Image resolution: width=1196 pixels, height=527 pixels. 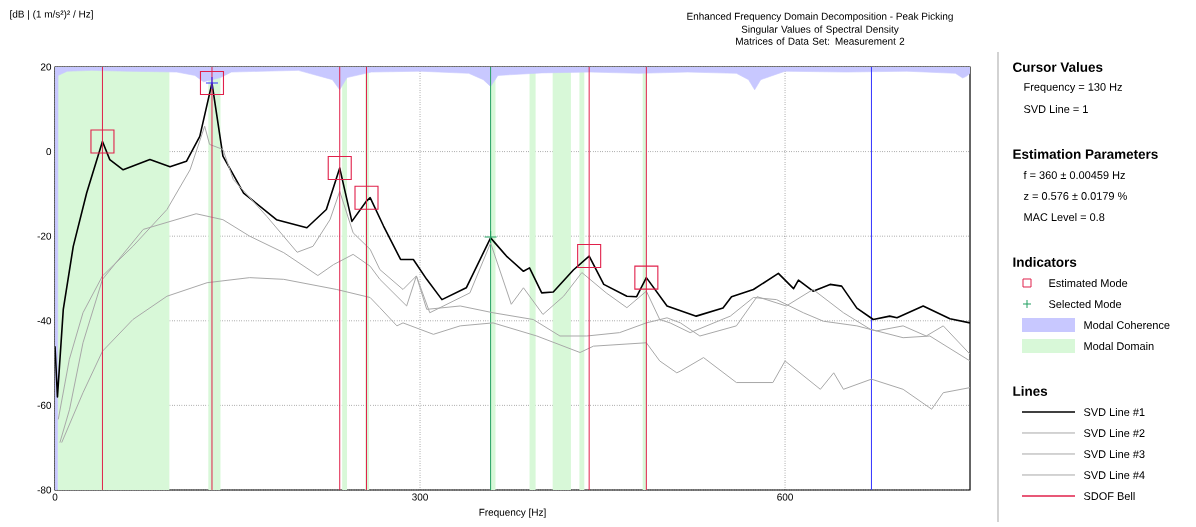 What do you see at coordinates (1127, 325) in the screenshot?
I see `legend-label: Modal Coherence` at bounding box center [1127, 325].